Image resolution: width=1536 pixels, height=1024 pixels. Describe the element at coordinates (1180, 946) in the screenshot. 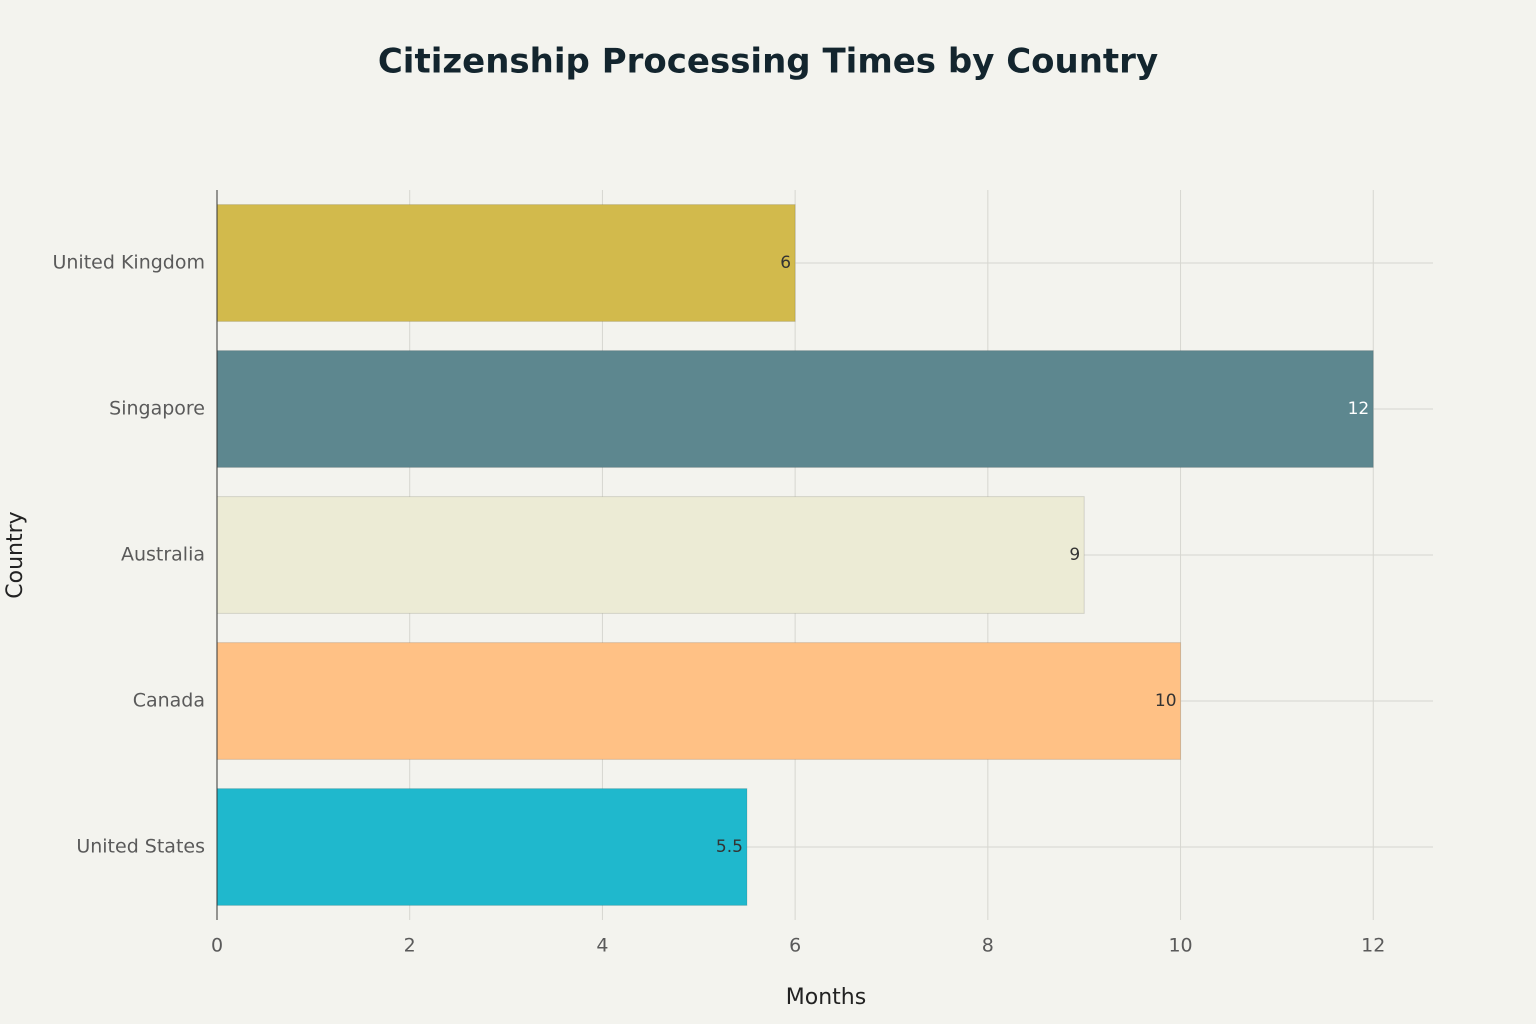

I see `x-tick-label: 10` at that location.